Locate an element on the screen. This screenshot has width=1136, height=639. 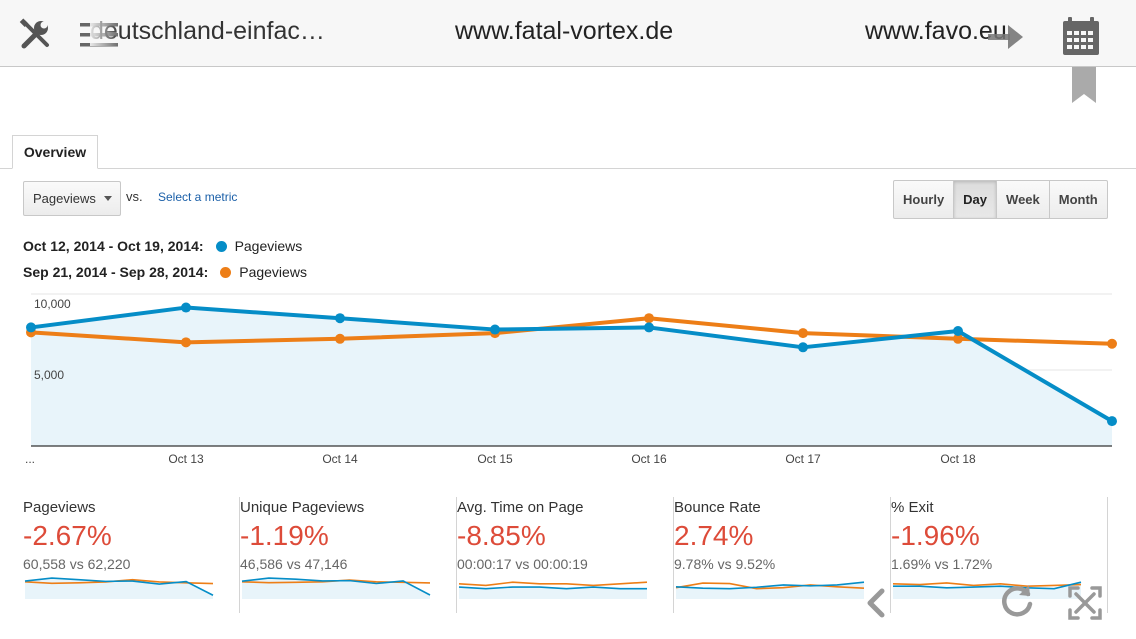
granularity-day-button: Day is located at coordinates (976, 199).